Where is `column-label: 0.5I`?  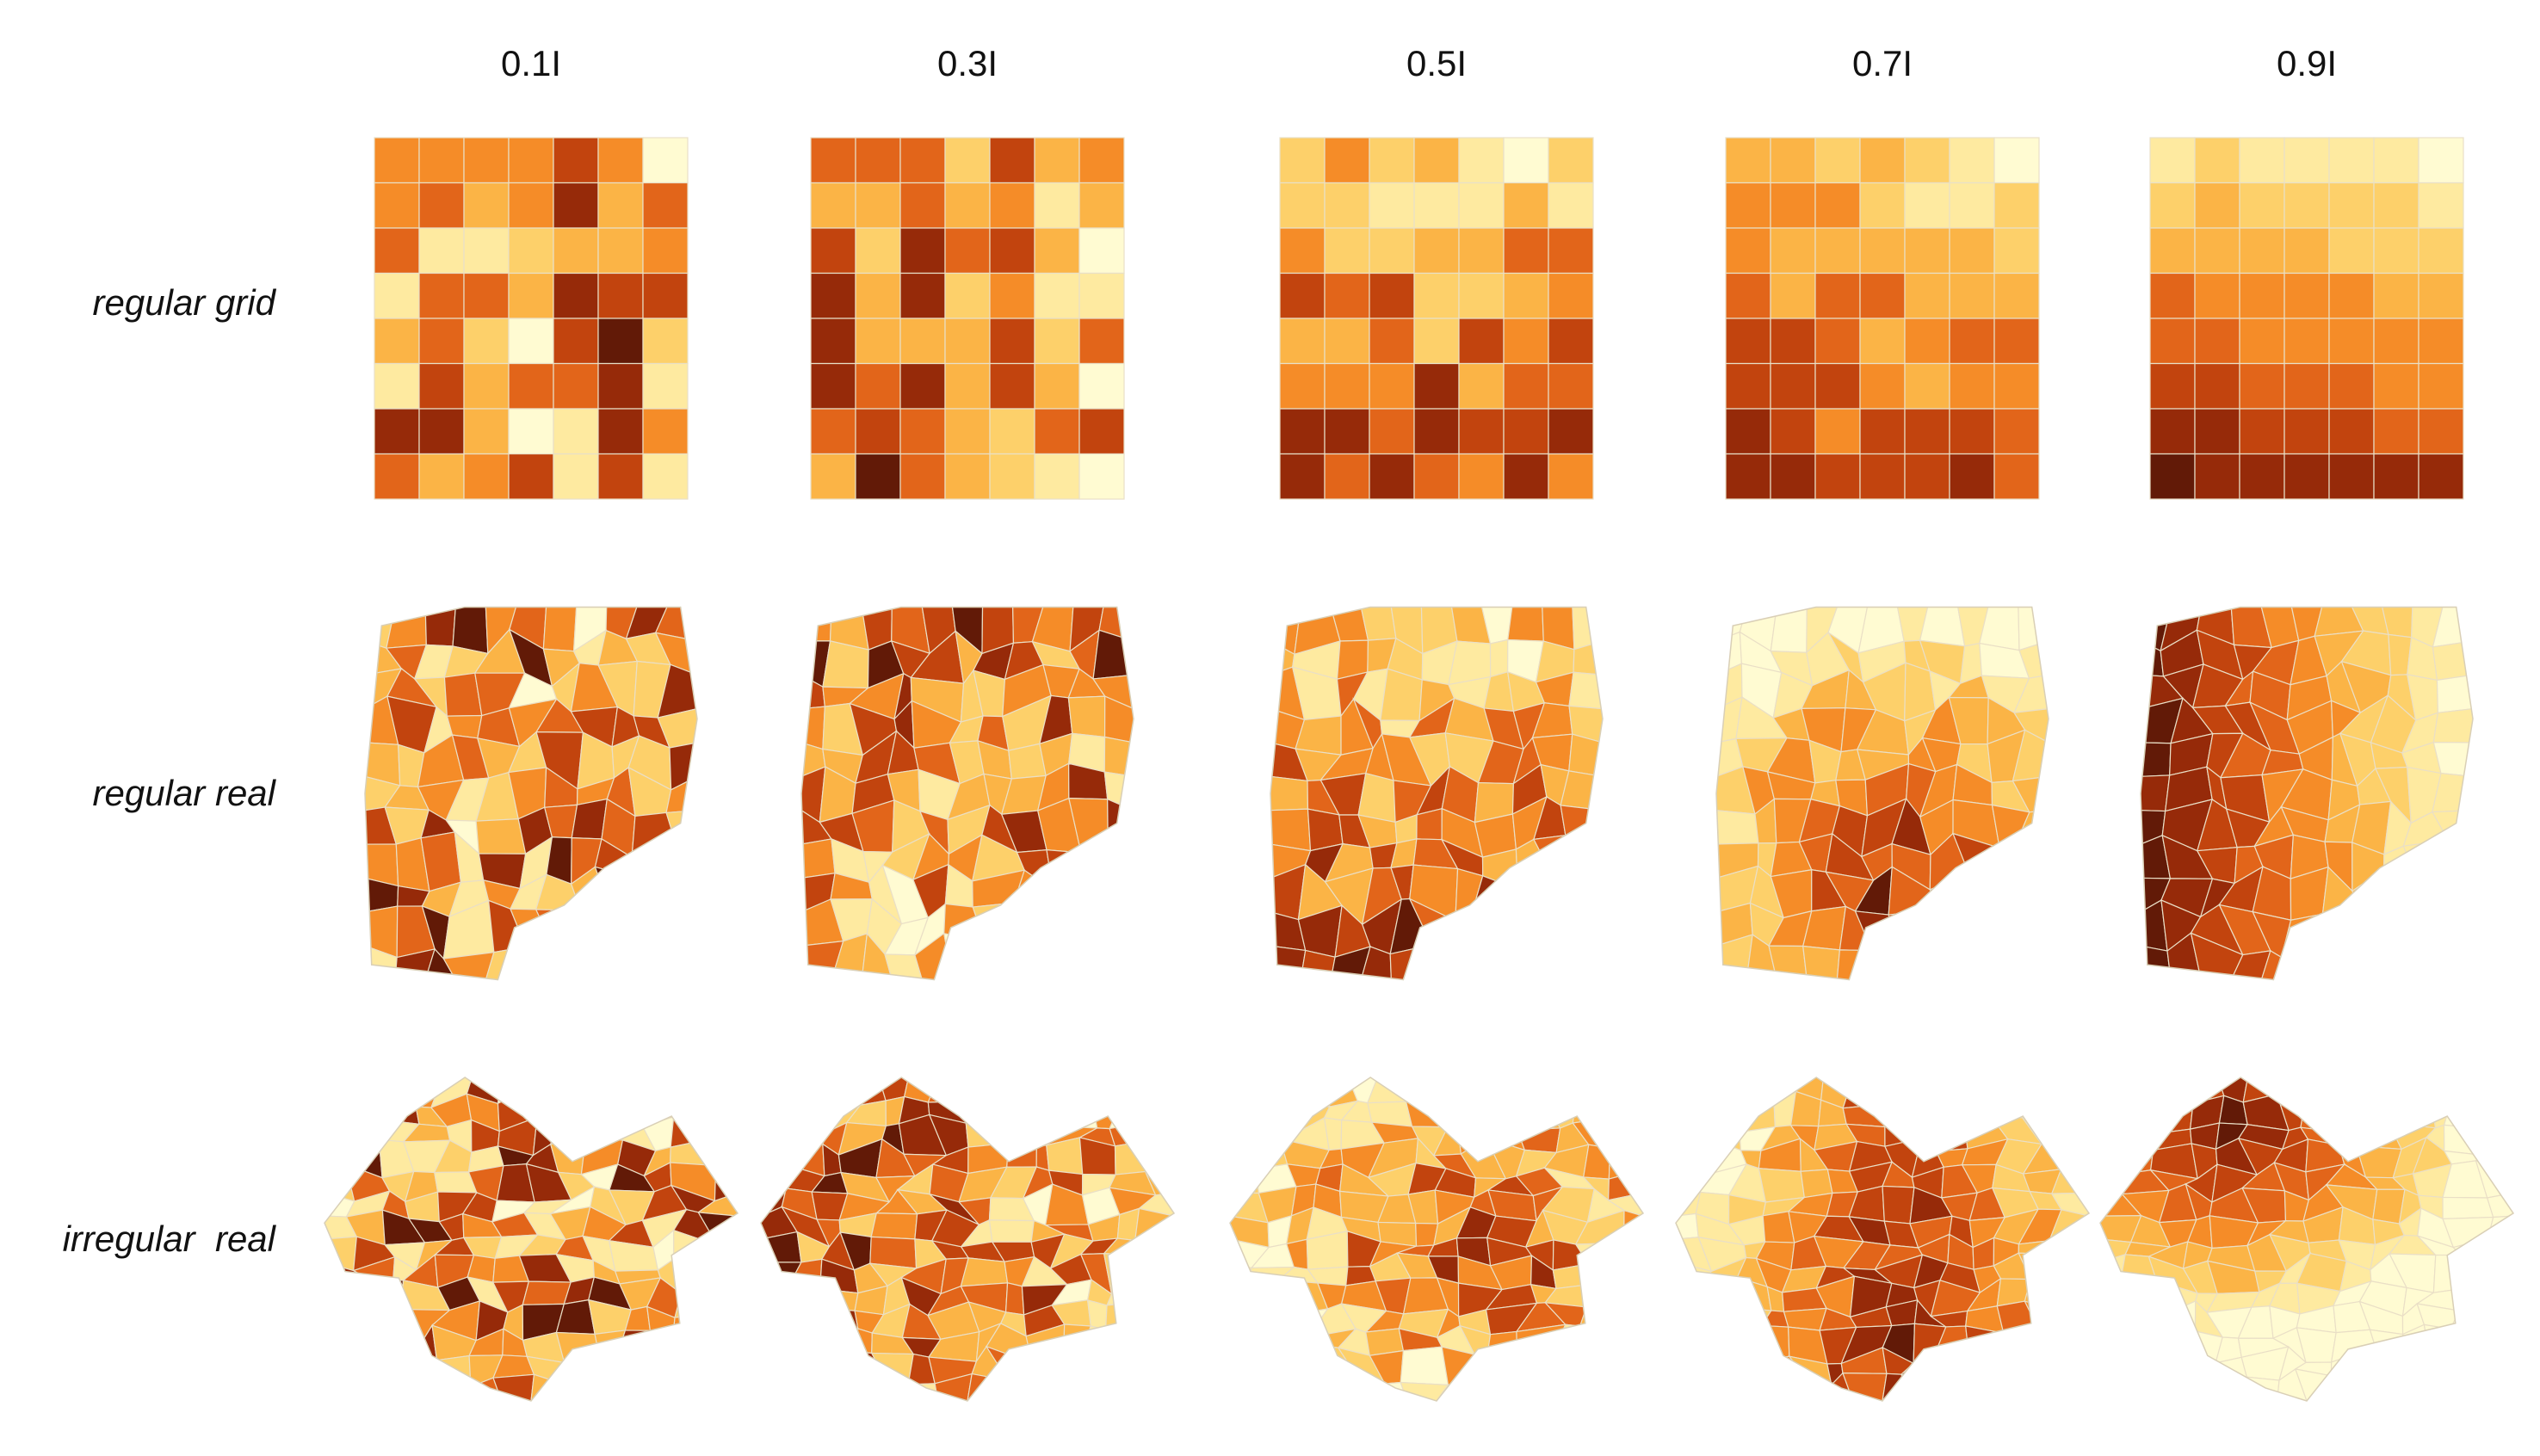 column-label: 0.5I is located at coordinates (1436, 63).